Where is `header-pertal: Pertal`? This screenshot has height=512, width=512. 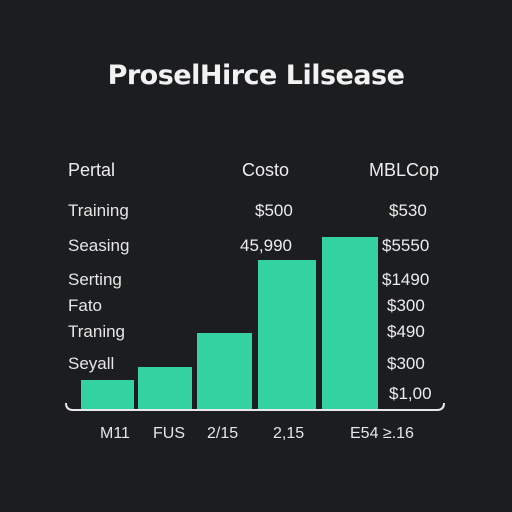
header-pertal: Pertal is located at coordinates (92, 170).